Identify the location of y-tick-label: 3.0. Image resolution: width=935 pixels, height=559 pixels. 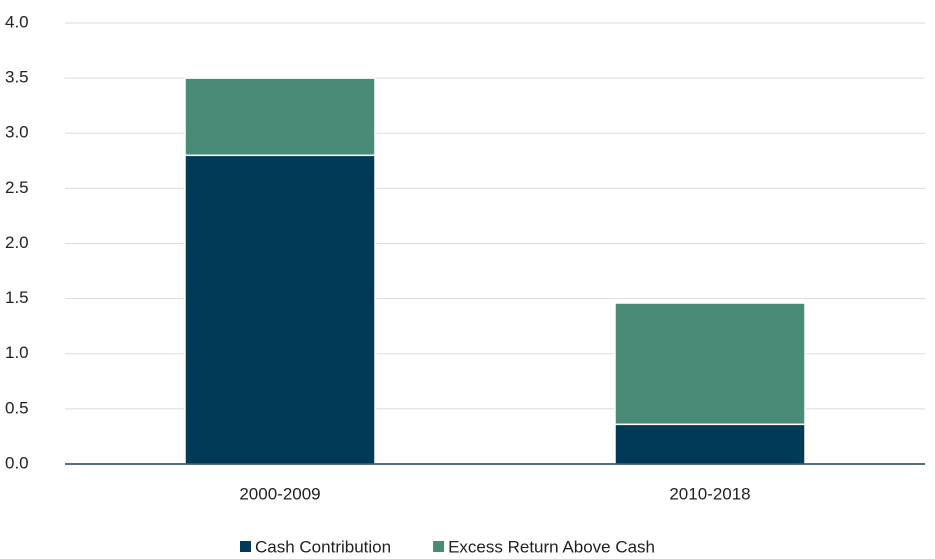
(17, 132).